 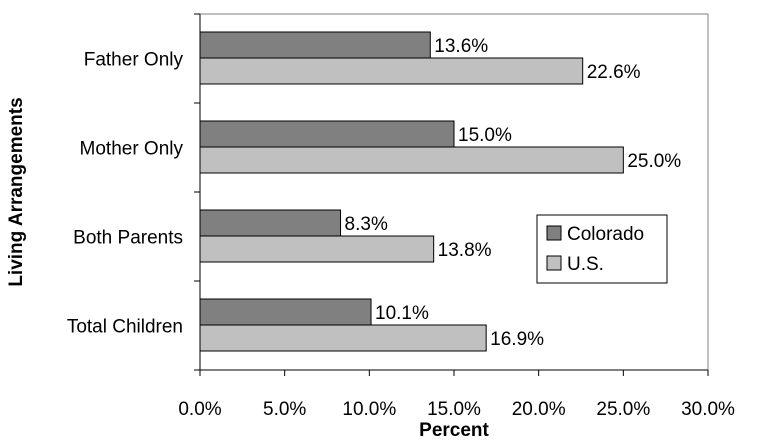 What do you see at coordinates (554, 263) in the screenshot?
I see `legend-swatch-us` at bounding box center [554, 263].